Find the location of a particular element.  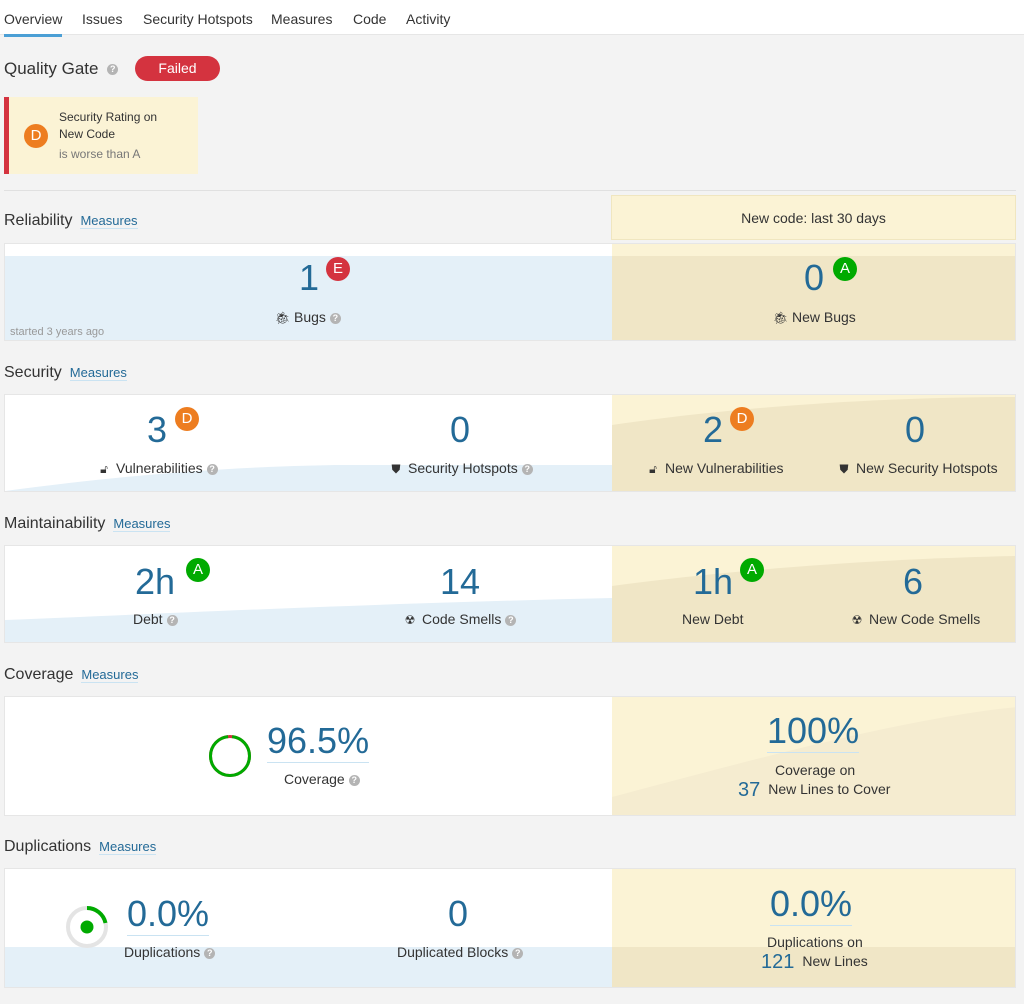

duplications-donut-chart is located at coordinates (87, 927).